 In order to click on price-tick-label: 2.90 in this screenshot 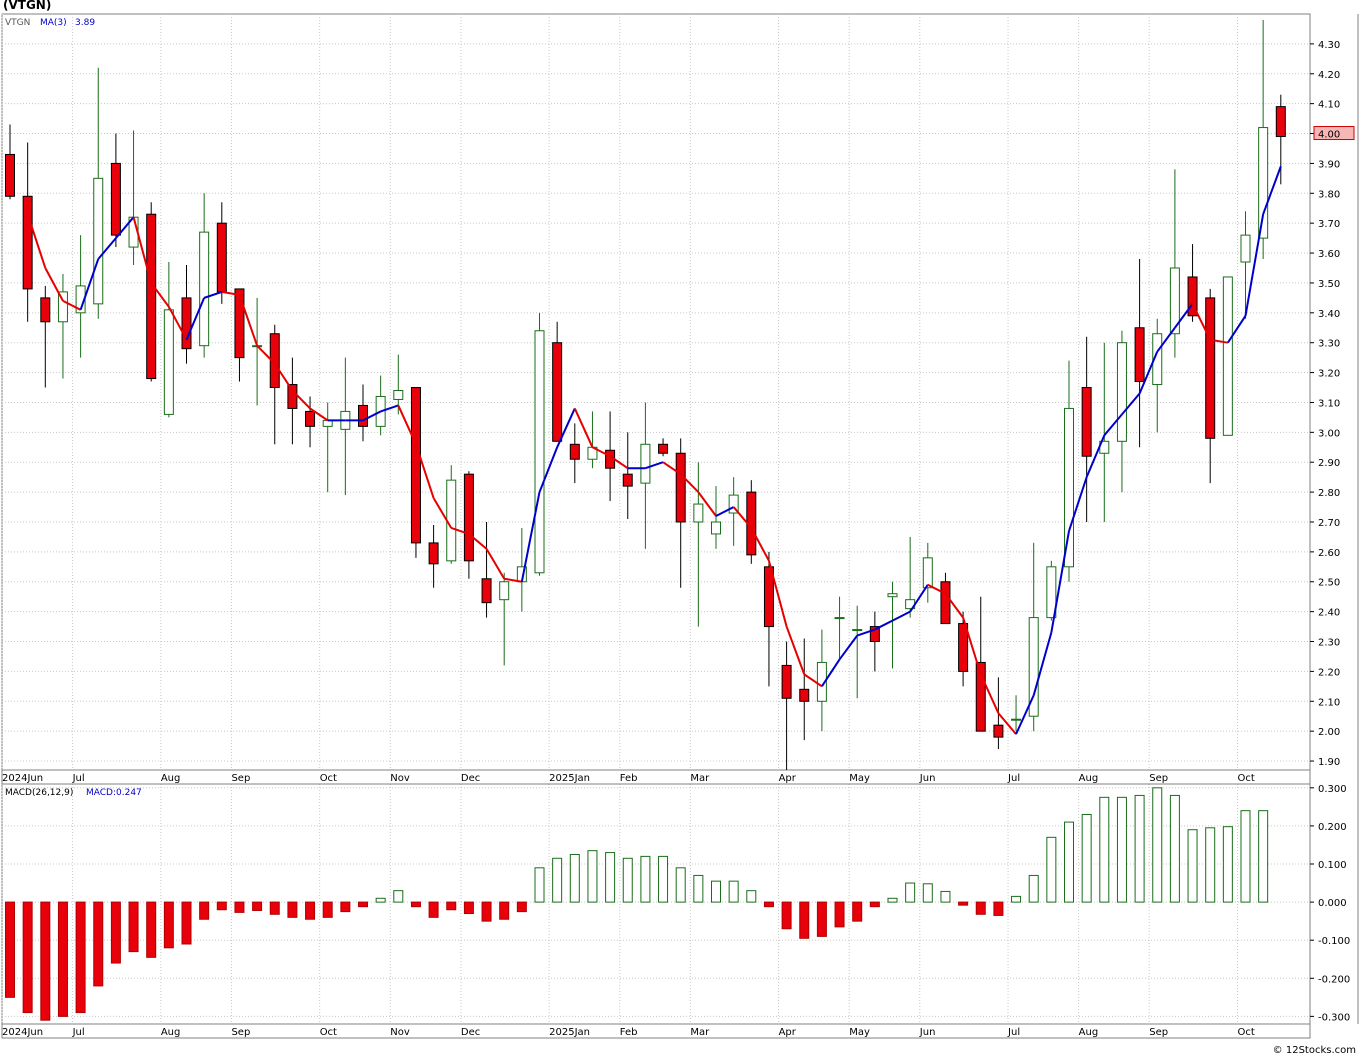, I will do `click(1329, 463)`.